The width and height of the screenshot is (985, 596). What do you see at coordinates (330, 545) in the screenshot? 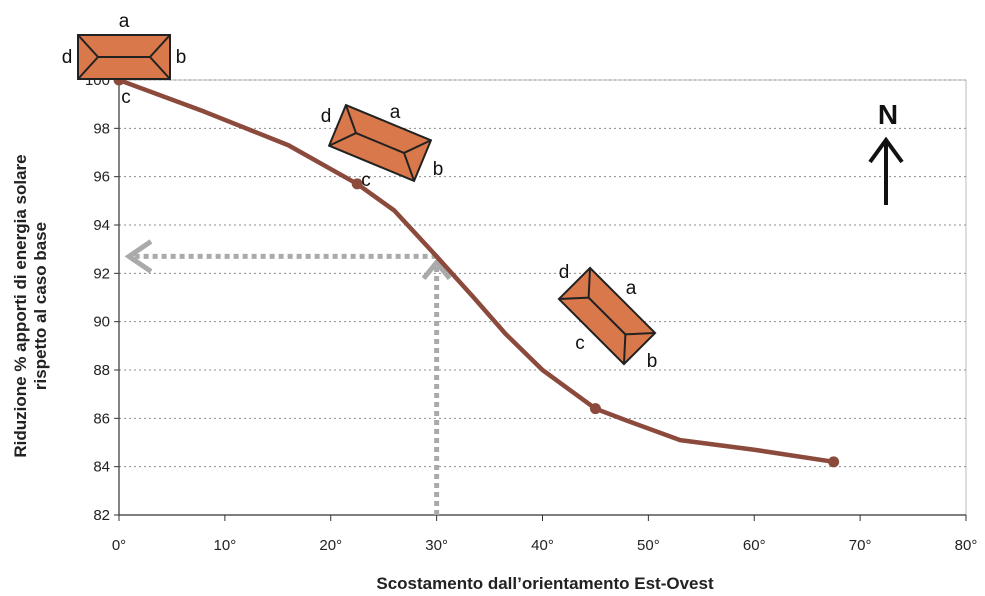
I see `x-tick-label: 20°` at bounding box center [330, 545].